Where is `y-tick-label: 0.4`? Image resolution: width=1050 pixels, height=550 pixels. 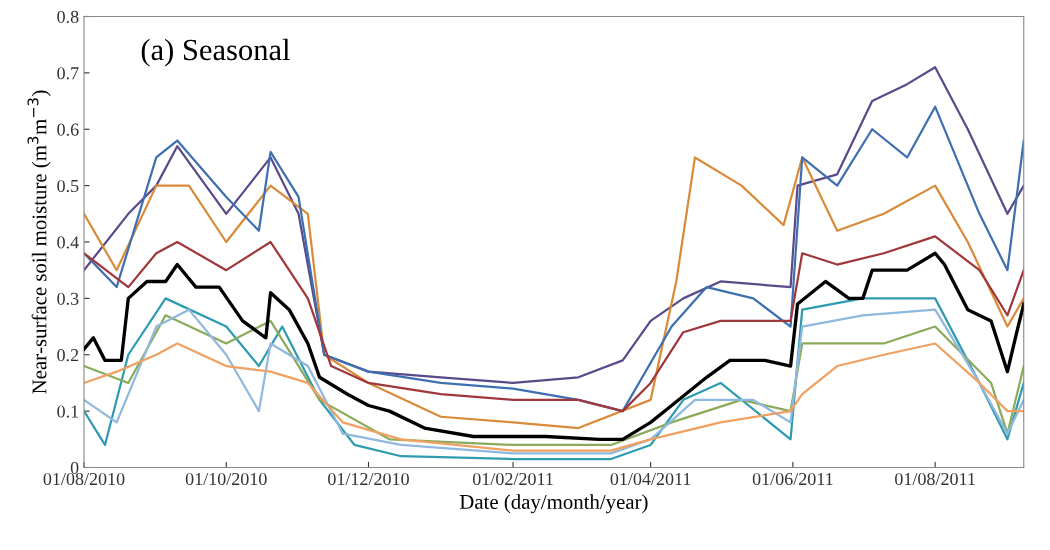
y-tick-label: 0.4 is located at coordinates (68, 242).